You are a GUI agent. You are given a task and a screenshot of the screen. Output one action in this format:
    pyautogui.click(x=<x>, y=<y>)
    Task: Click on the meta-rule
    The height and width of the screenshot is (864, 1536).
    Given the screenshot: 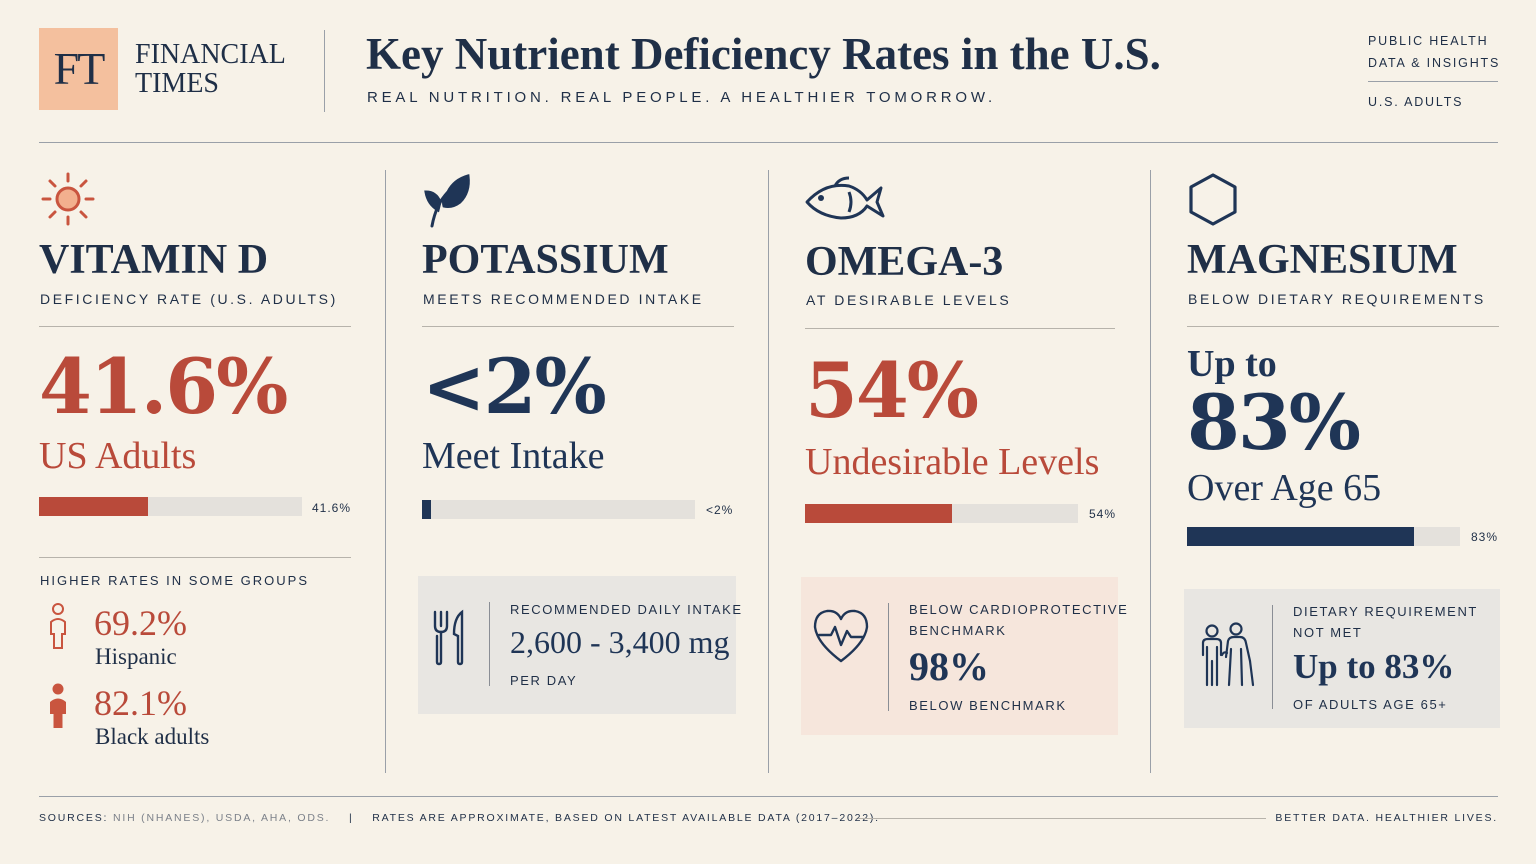 What is the action you would take?
    pyautogui.click(x=1433, y=81)
    